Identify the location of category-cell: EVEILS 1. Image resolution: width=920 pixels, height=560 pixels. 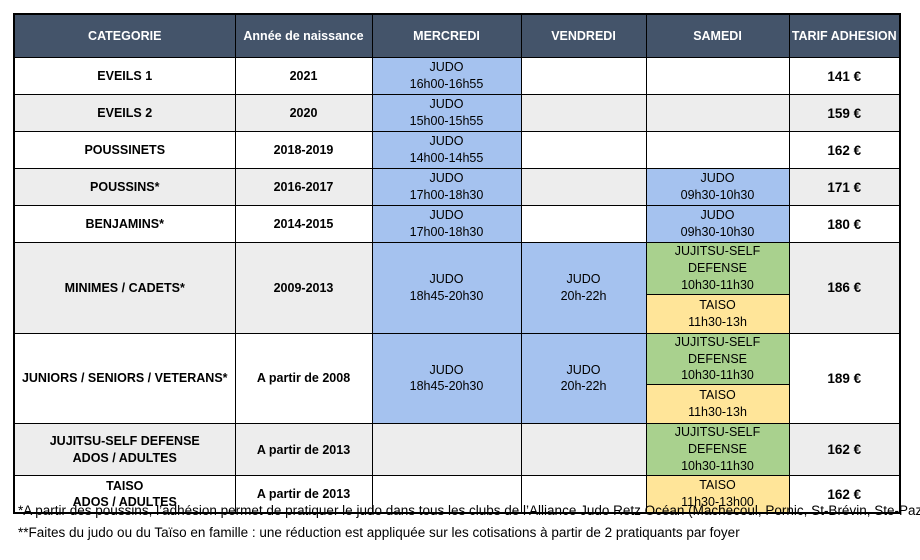
(124, 76).